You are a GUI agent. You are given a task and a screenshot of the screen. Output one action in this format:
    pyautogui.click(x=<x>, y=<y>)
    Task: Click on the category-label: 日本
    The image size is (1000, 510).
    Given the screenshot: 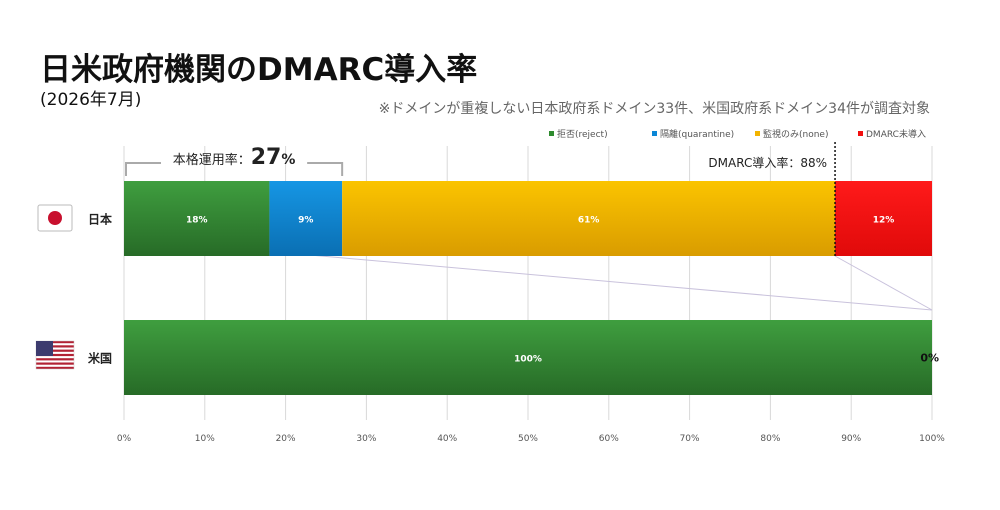 What is the action you would take?
    pyautogui.click(x=100, y=219)
    